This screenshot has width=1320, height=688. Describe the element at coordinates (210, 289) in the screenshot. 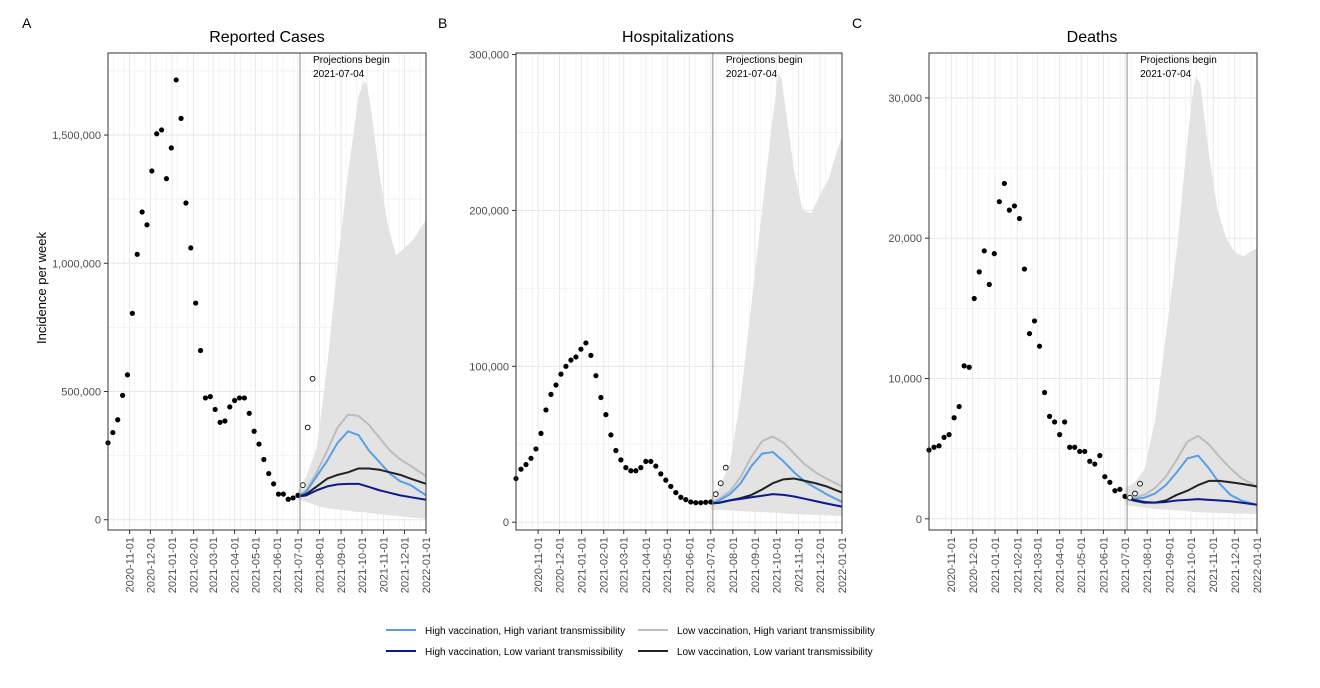

I see `observed-points` at that location.